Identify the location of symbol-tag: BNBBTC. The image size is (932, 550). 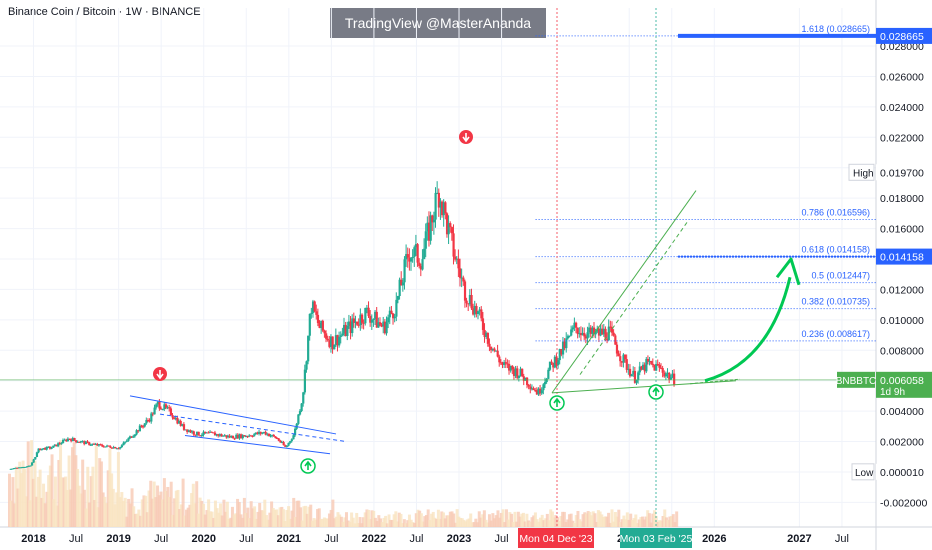
(856, 381).